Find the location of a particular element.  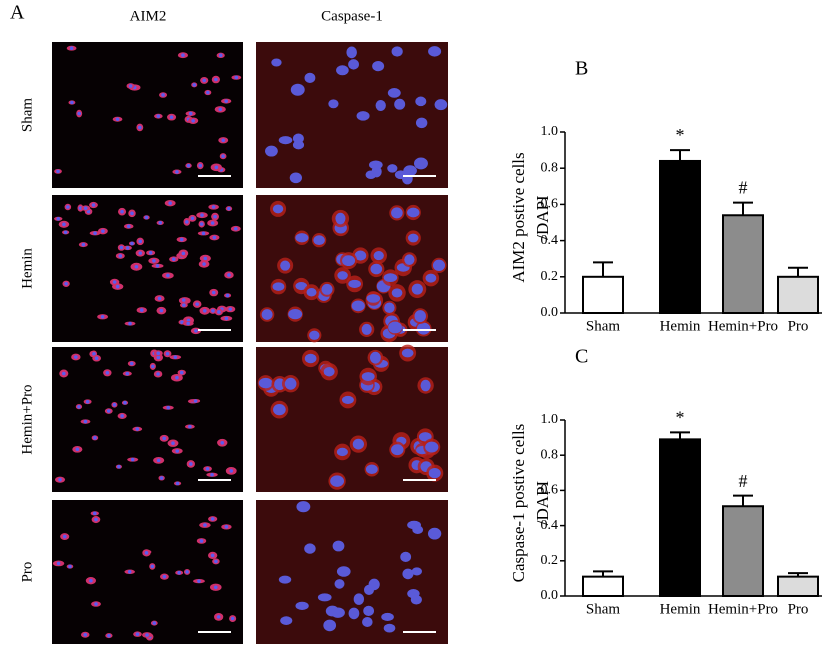

column-label: AIM2 is located at coordinates (148, 16).